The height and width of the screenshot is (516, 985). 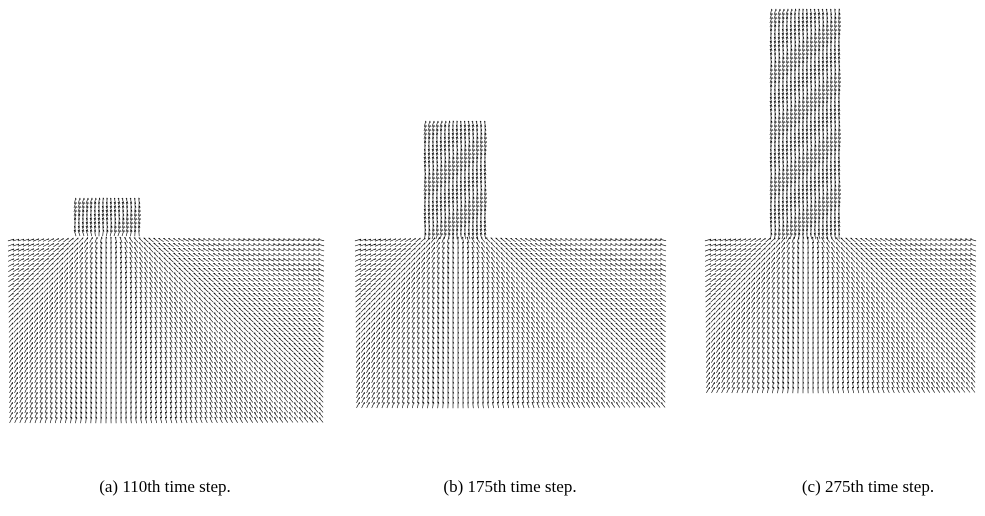 What do you see at coordinates (166, 310) in the screenshot?
I see `vector-field` at bounding box center [166, 310].